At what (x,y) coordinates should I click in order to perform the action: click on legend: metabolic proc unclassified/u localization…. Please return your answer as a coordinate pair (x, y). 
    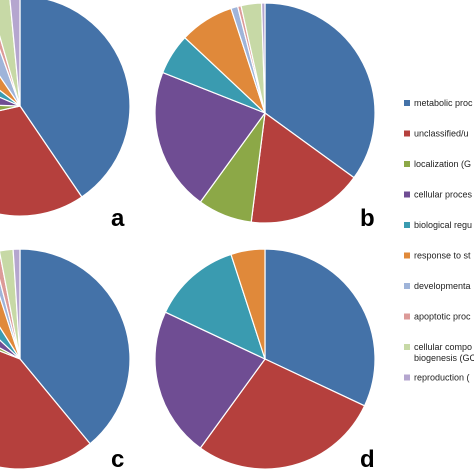
    Looking at the image, I should click on (439, 240).